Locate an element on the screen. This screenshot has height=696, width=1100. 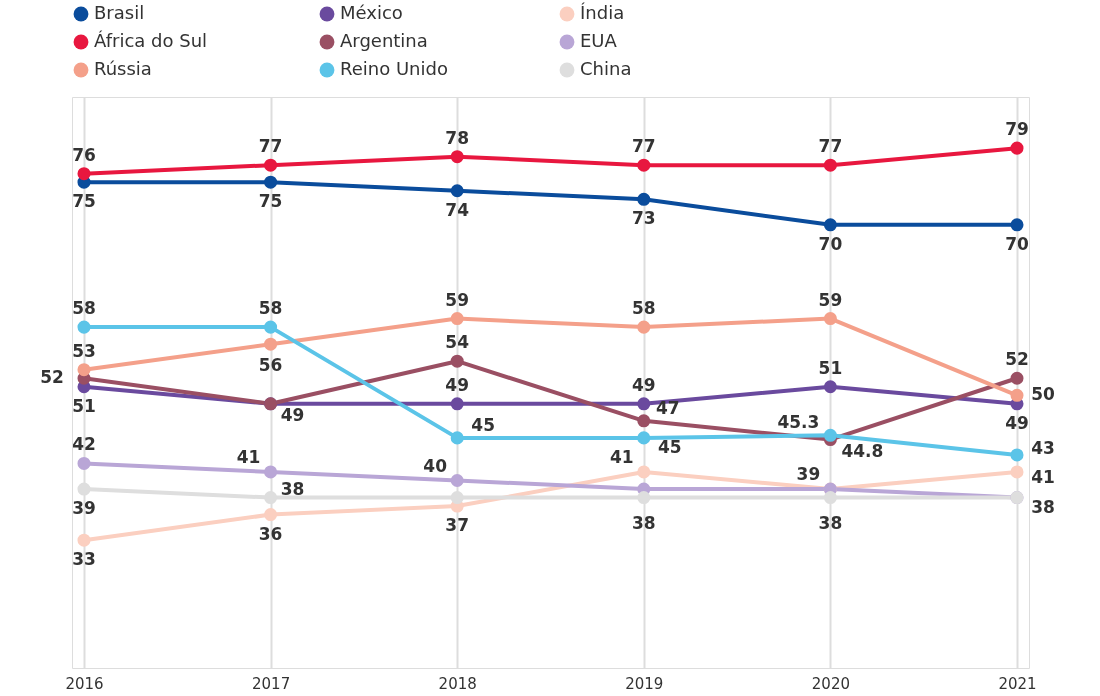
data-label: 53 is located at coordinates (84, 350).